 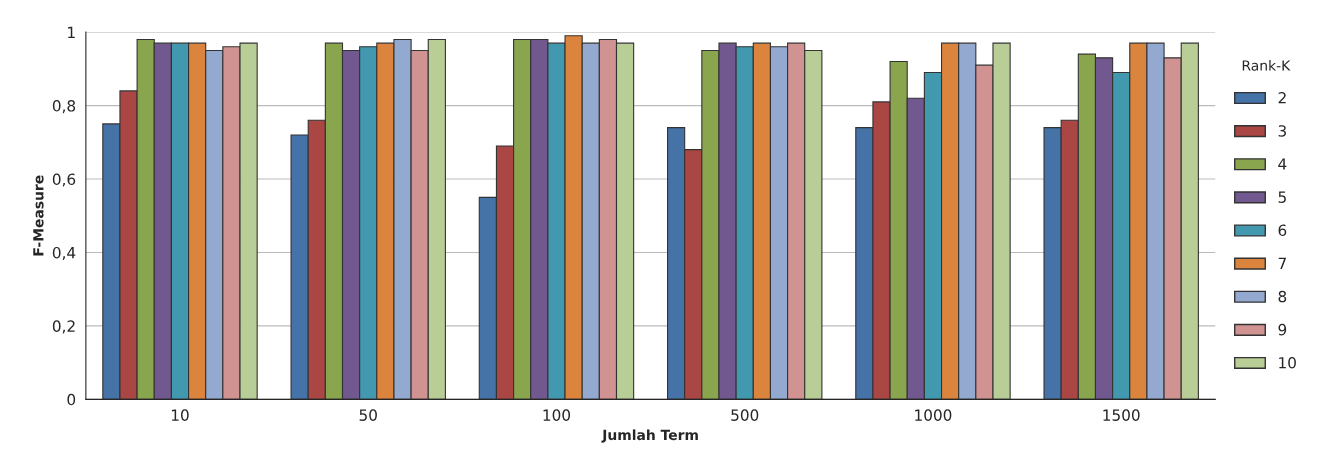 I want to click on x-axis-title: Jumlah Term, so click(x=649, y=436).